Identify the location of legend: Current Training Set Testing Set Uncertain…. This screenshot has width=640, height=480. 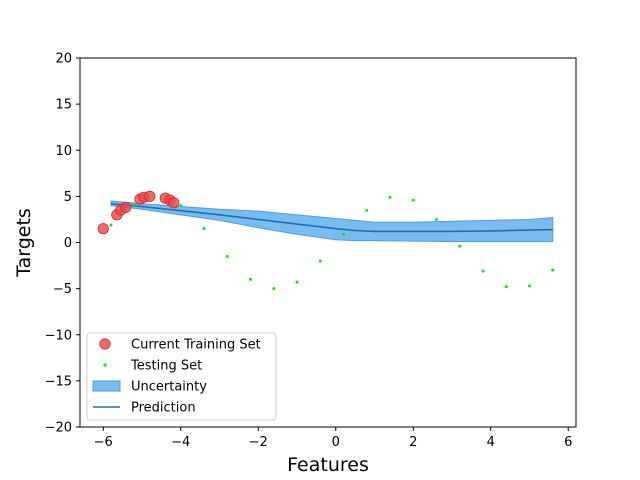
(181, 376).